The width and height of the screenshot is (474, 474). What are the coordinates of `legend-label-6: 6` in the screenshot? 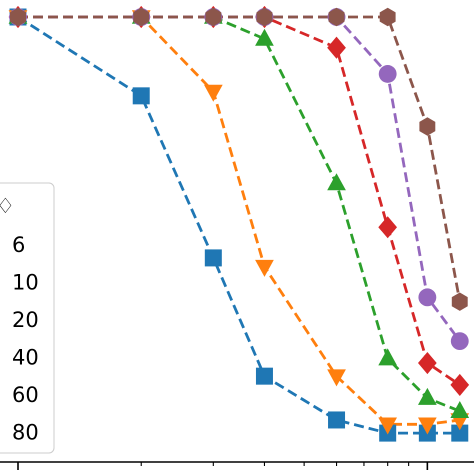 It's located at (18, 245).